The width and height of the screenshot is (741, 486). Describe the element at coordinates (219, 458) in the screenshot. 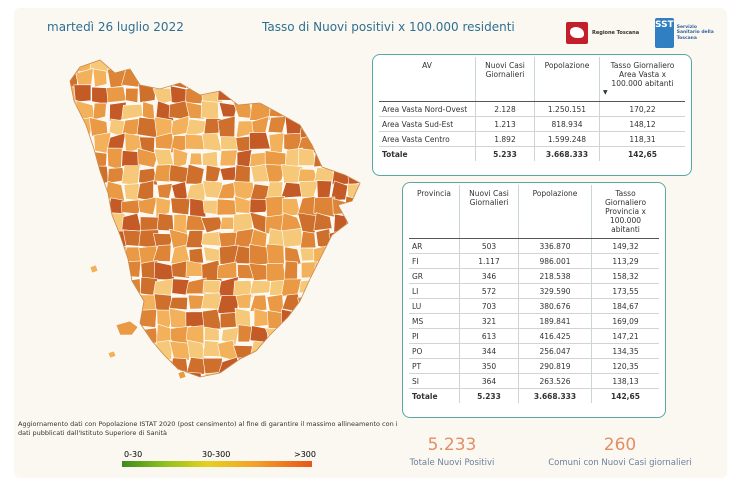

I see `color-legend: 0-30 30-300 >300` at that location.